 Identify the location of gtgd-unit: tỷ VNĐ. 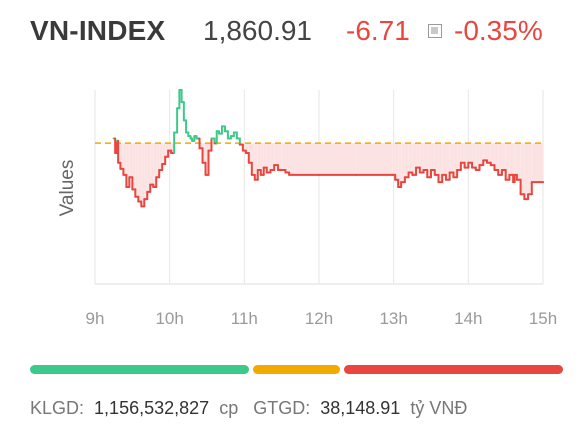
(439, 408).